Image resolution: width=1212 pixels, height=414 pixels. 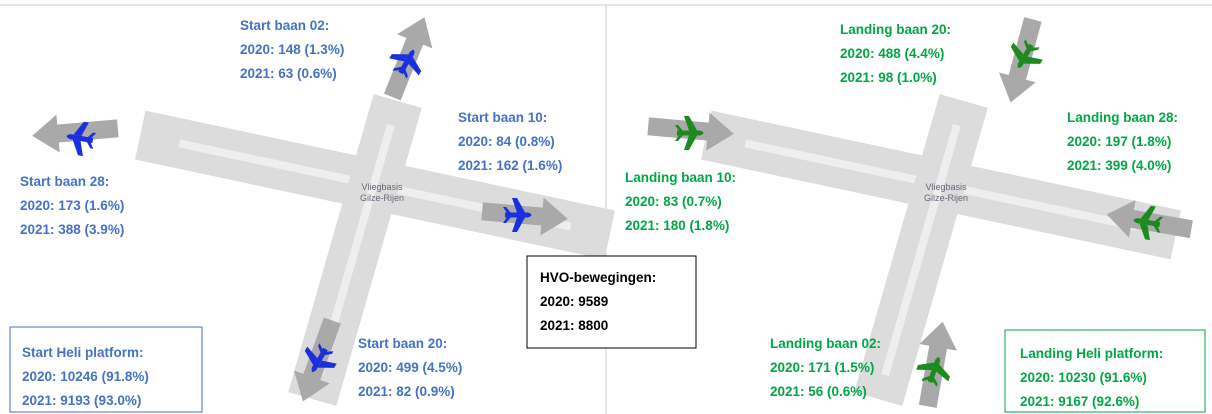 I want to click on label-line: 2021: 9167 (92.6%), so click(x=1079, y=401).